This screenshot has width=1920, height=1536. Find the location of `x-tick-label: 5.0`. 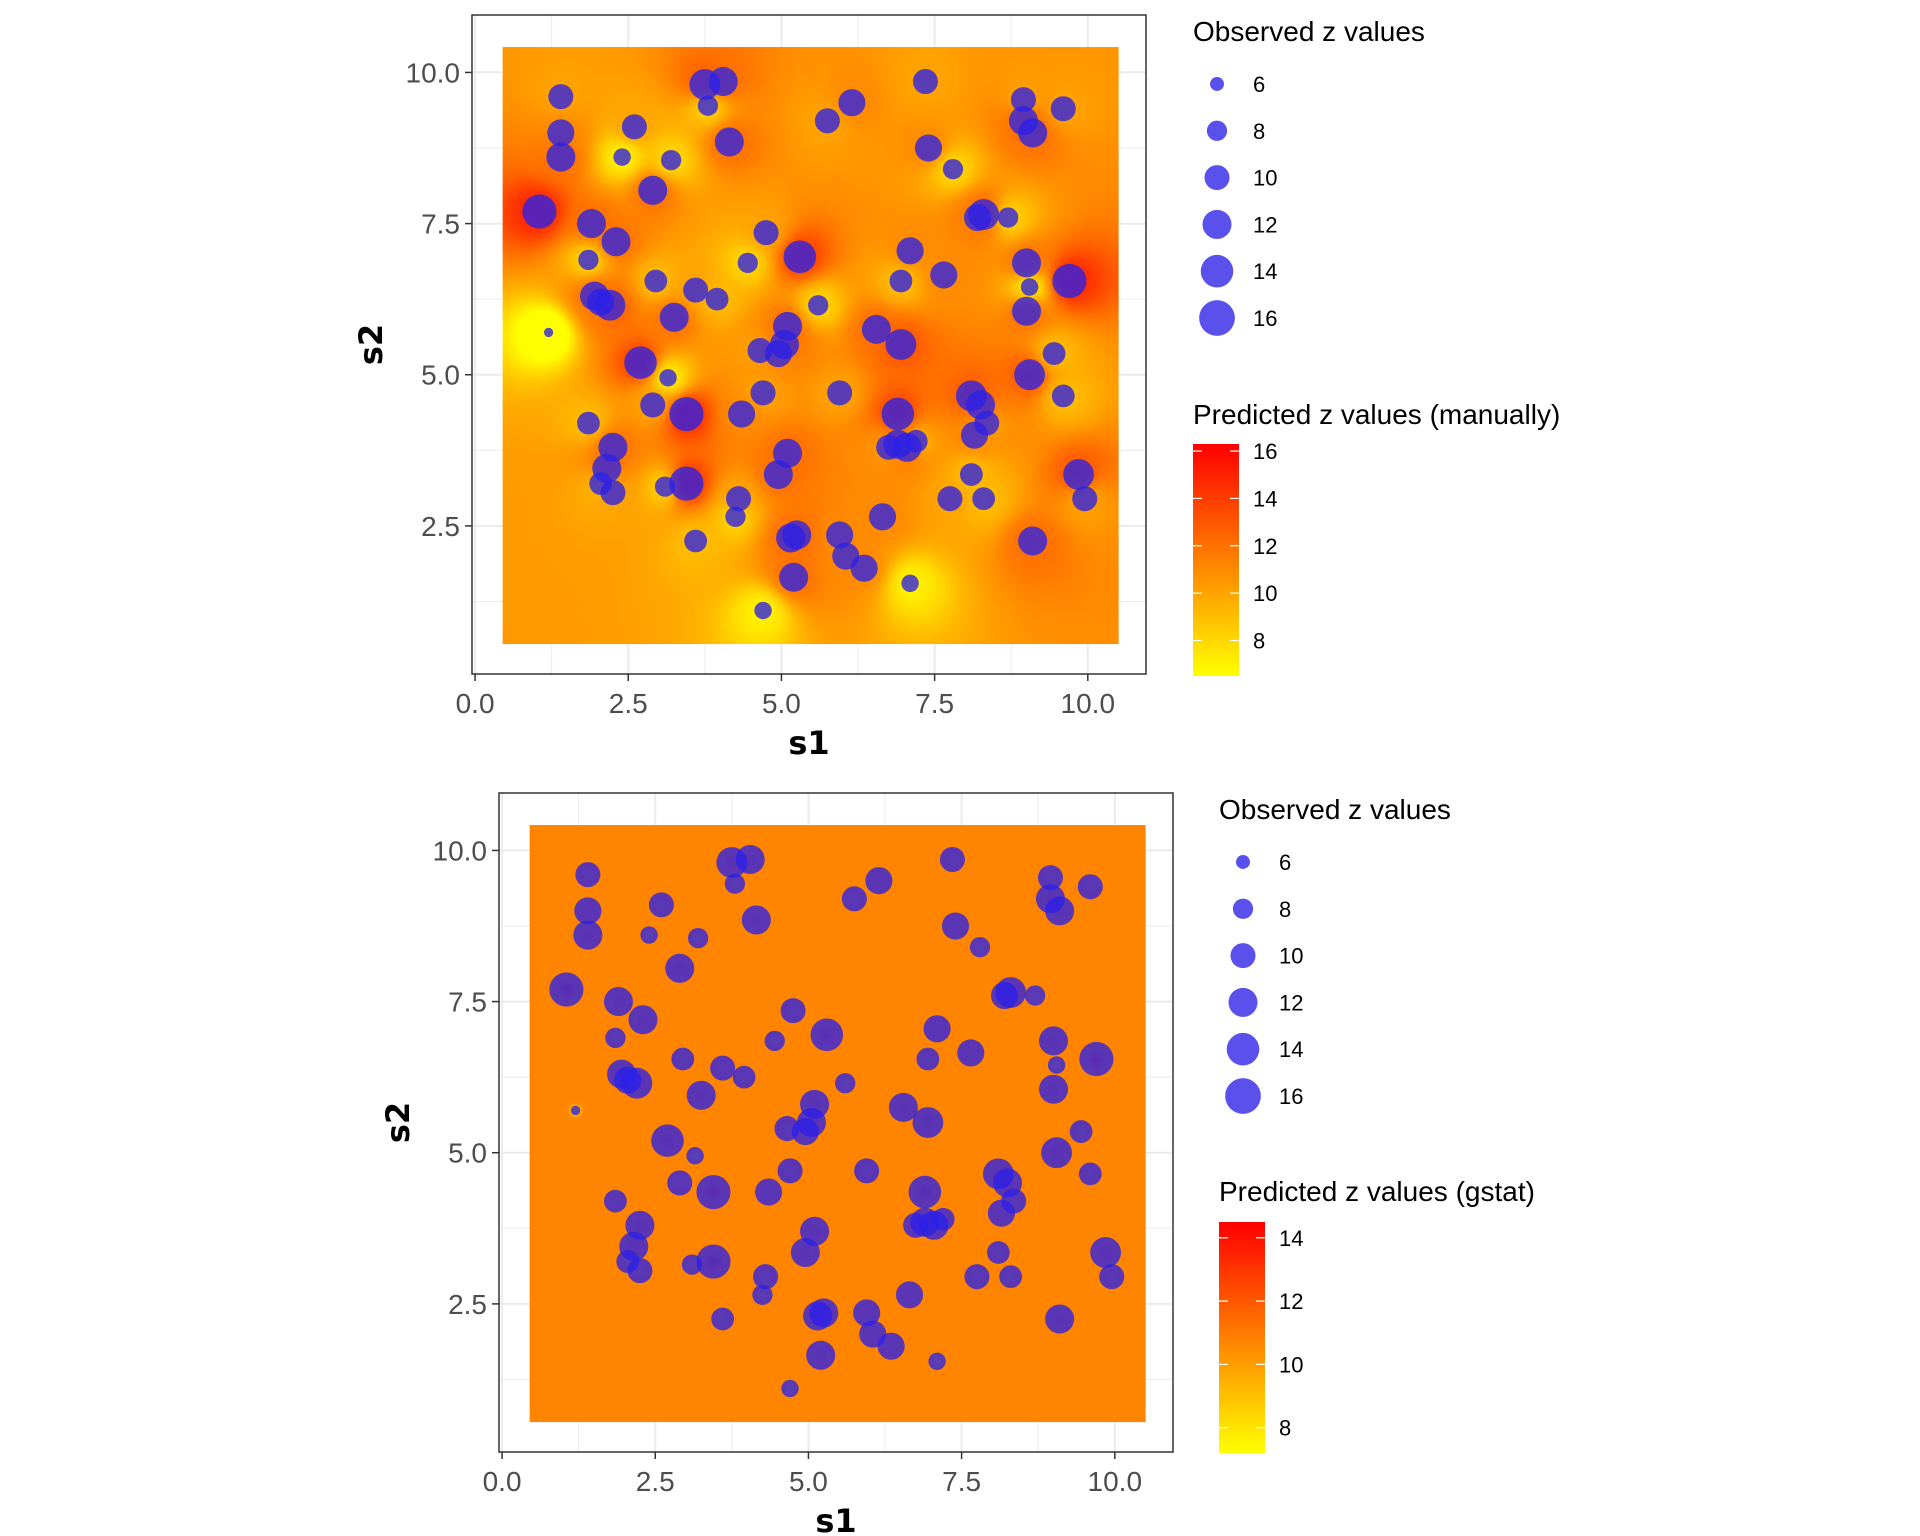

x-tick-label: 5.0 is located at coordinates (808, 1481).